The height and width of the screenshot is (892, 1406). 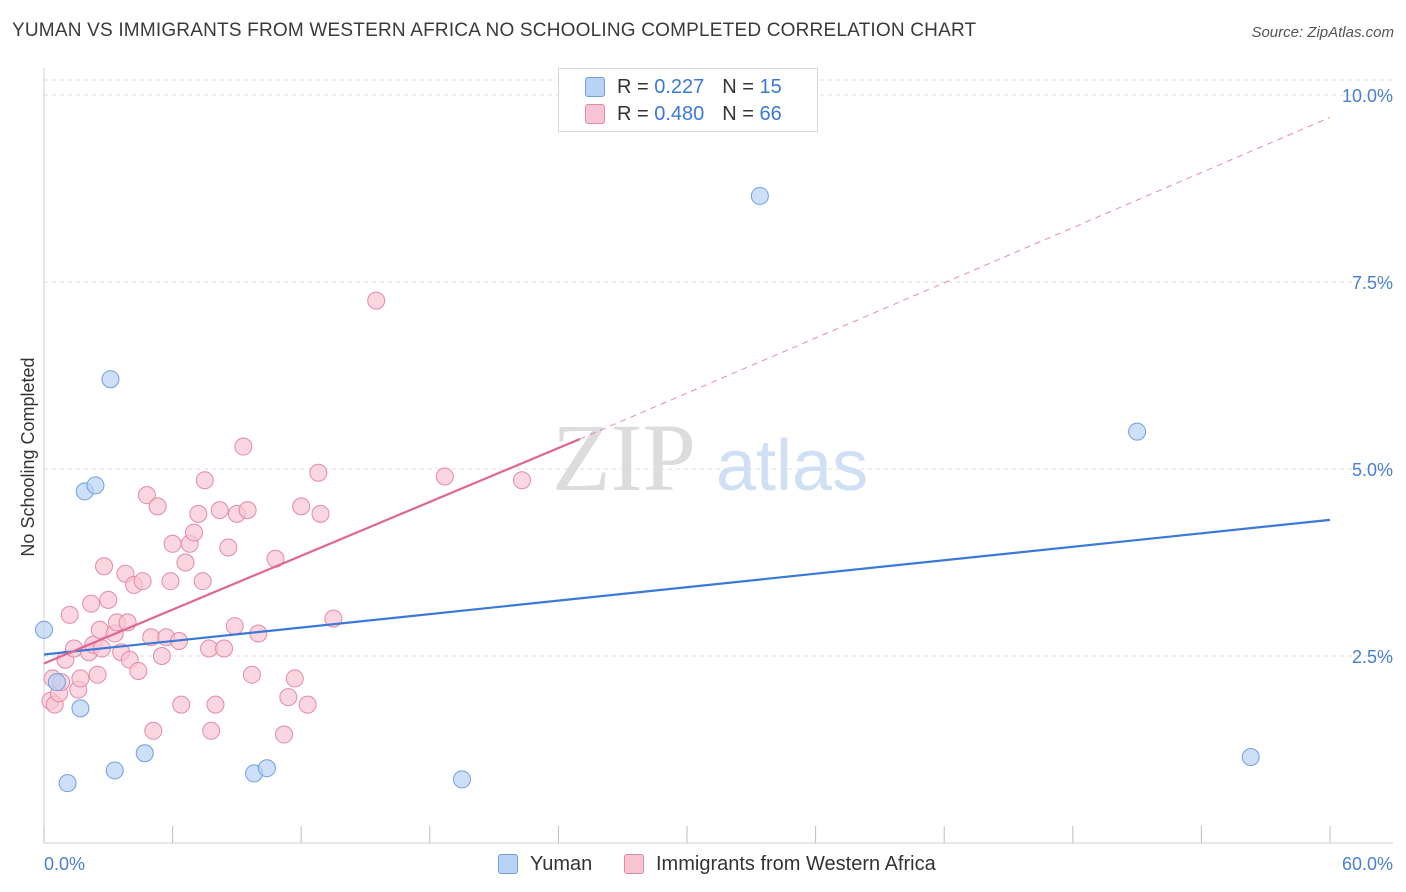 I want to click on legend-n-value-yuman: 15, so click(x=770, y=86).